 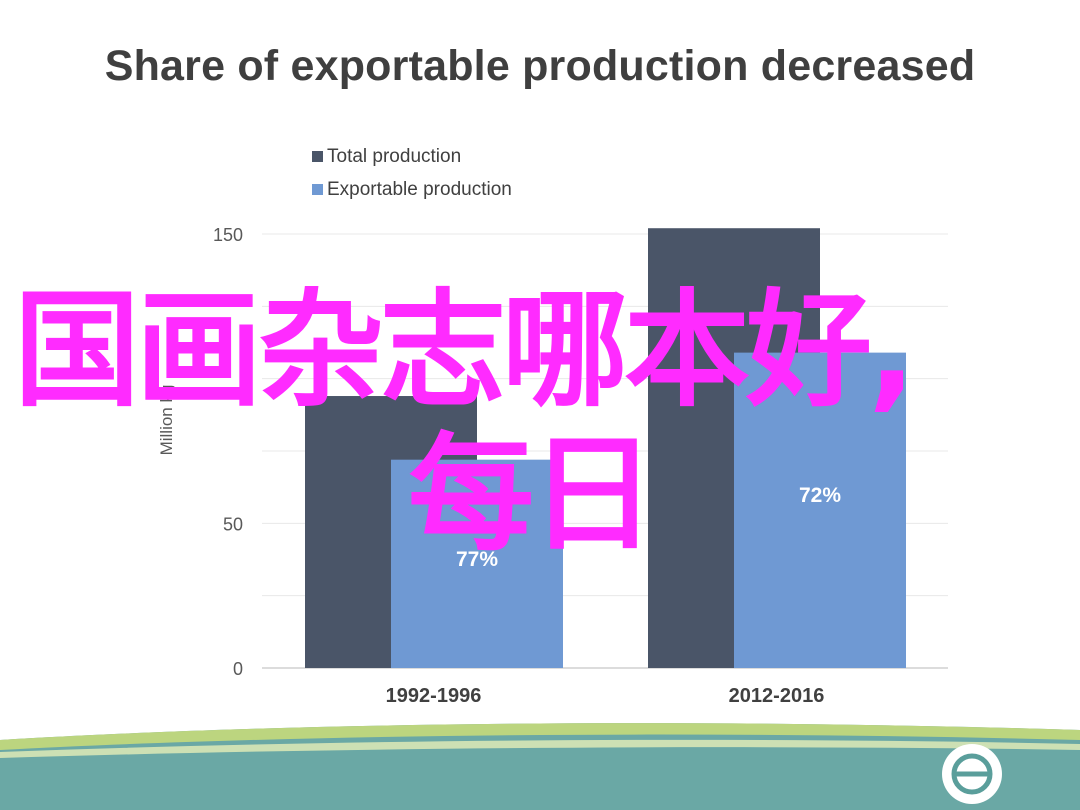 What do you see at coordinates (972, 774) in the screenshot?
I see `logo-icon` at bounding box center [972, 774].